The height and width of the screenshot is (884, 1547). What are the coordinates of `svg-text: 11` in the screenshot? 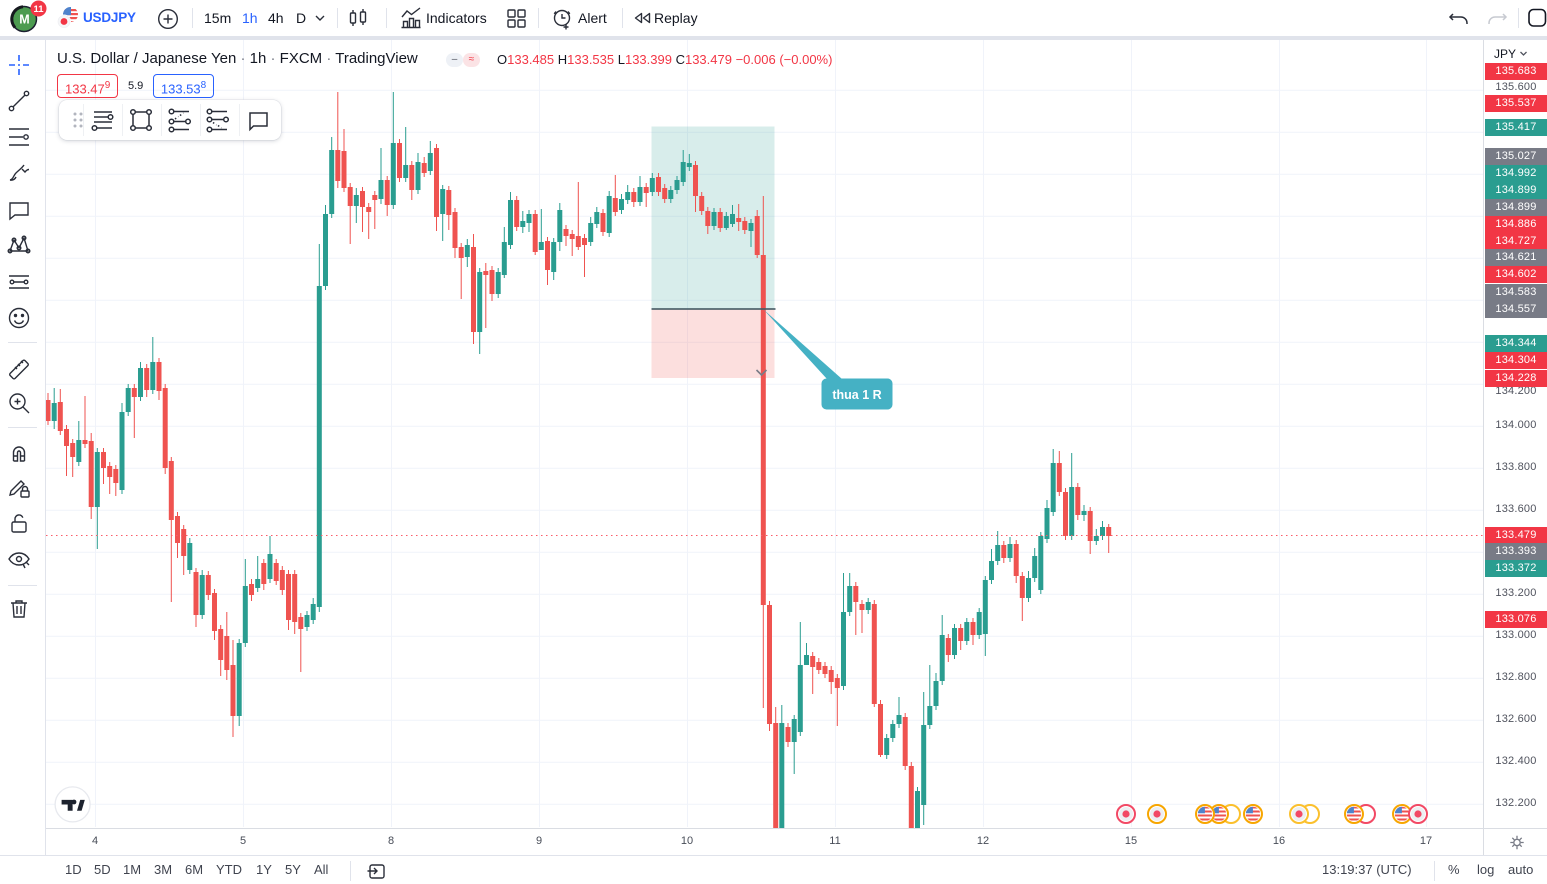 It's located at (38, 9).